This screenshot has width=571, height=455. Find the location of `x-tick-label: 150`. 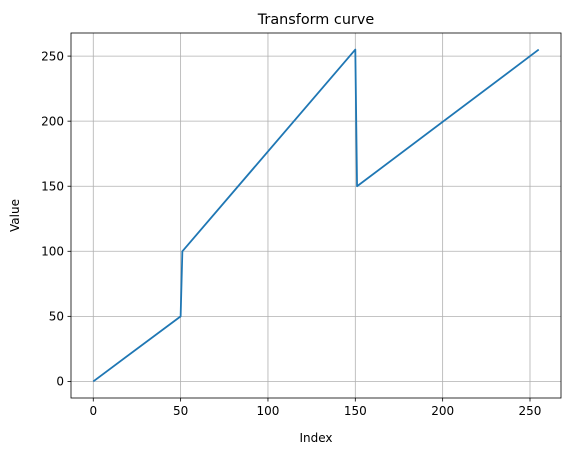

x-tick-label: 150 is located at coordinates (355, 411).